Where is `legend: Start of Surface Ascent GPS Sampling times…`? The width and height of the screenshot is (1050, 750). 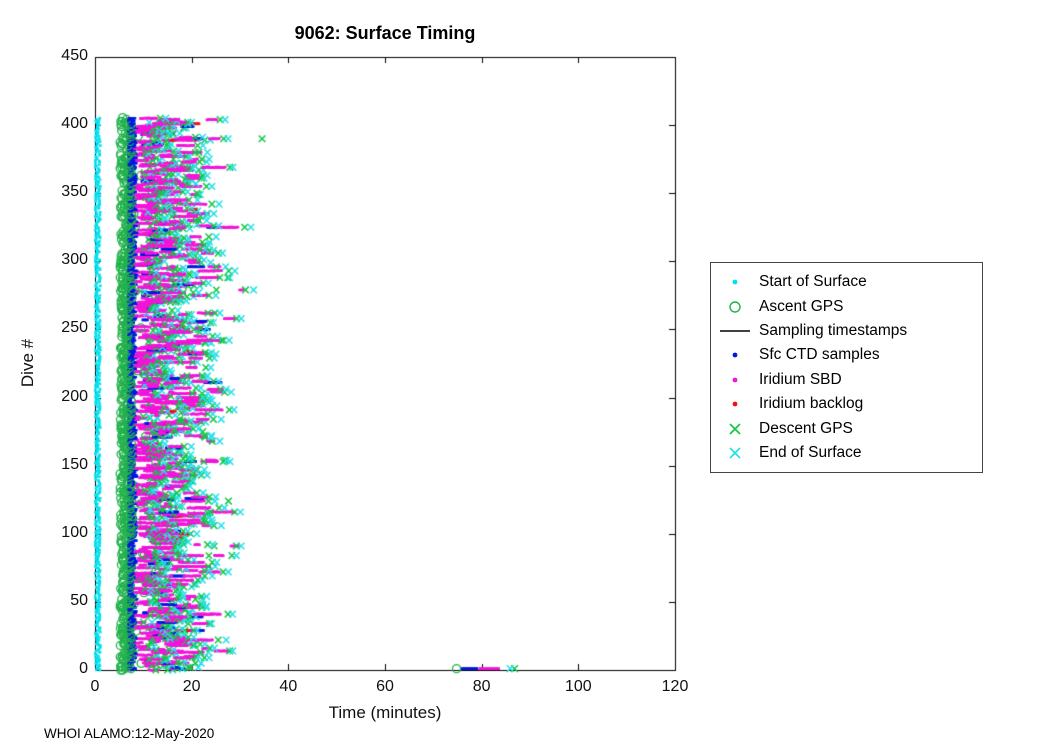 legend: Start of Surface Ascent GPS Sampling times… is located at coordinates (846, 368).